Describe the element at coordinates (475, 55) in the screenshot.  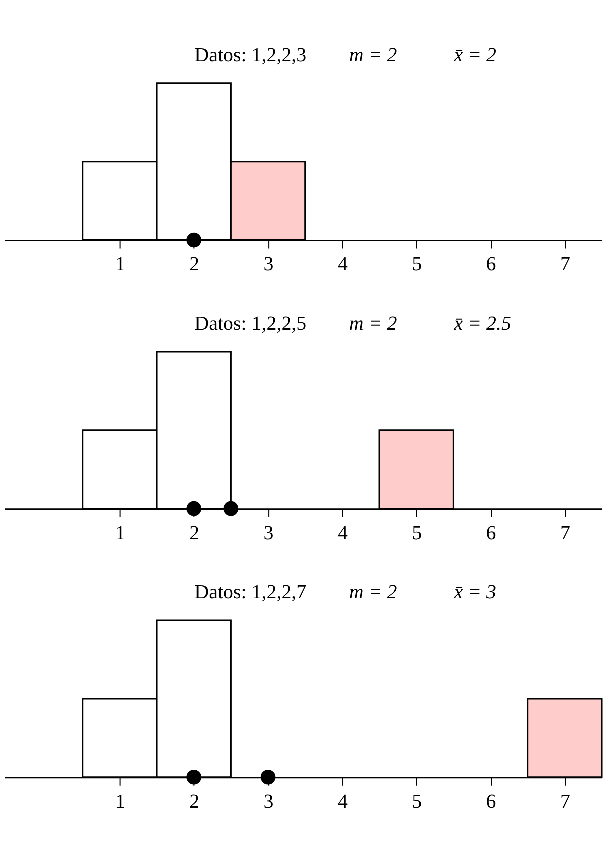
I see `text: x̄ = 2` at that location.